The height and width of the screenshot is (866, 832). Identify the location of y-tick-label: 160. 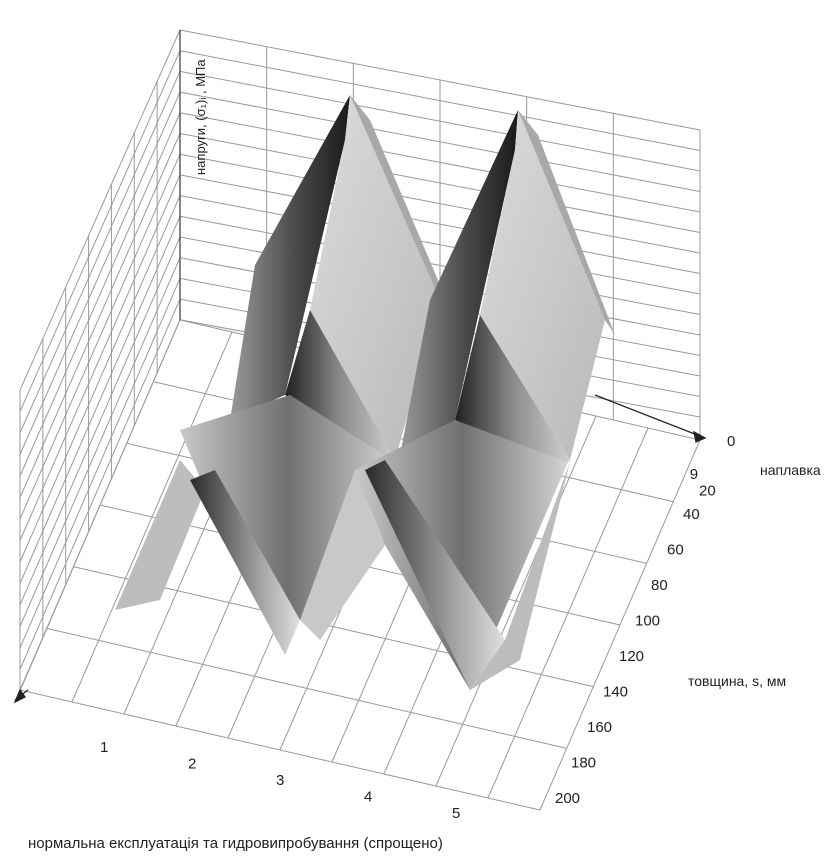
(599, 727).